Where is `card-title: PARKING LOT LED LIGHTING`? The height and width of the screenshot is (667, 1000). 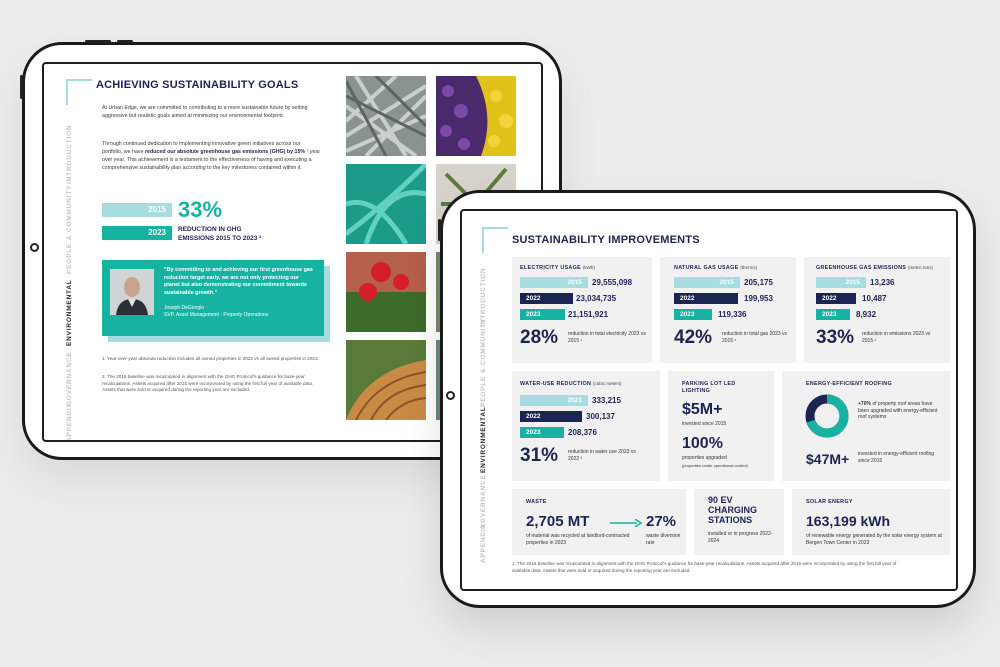
card-title: PARKING LOT LED LIGHTING is located at coordinates (709, 387).